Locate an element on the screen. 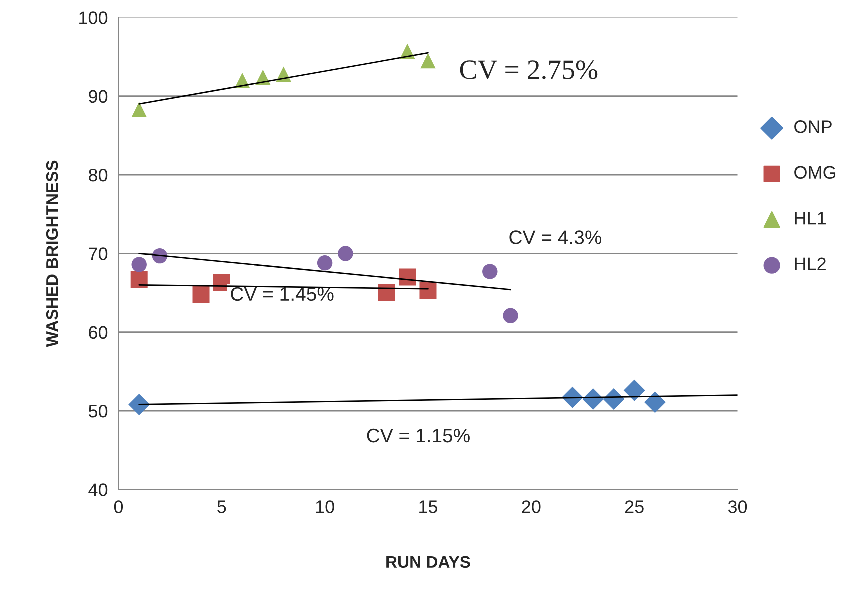 The width and height of the screenshot is (848, 590). y-tick-label: 60 is located at coordinates (98, 333).